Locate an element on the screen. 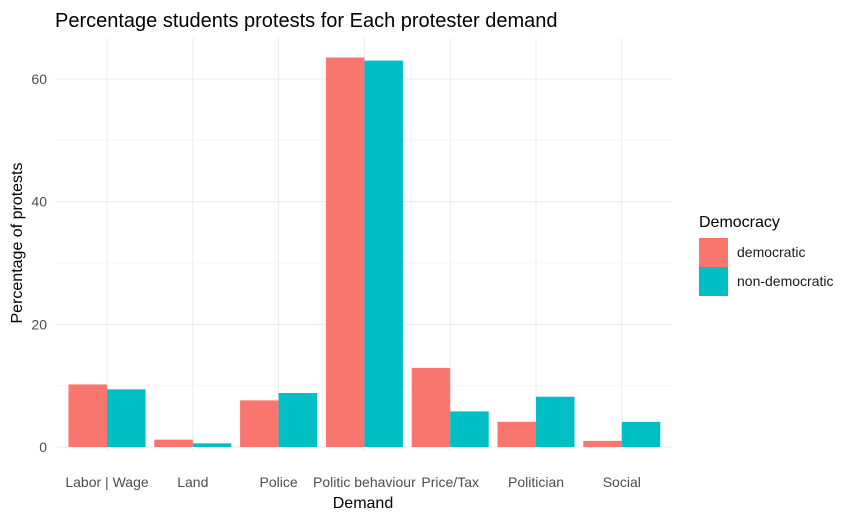  y-tick-label: 60 is located at coordinates (39, 79).